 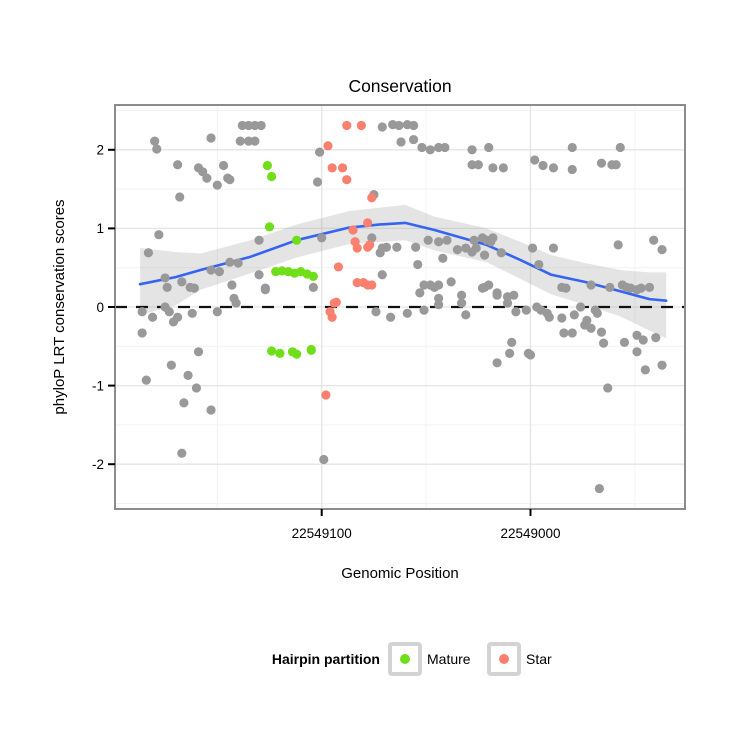 I want to click on confidence-band, so click(x=403, y=271).